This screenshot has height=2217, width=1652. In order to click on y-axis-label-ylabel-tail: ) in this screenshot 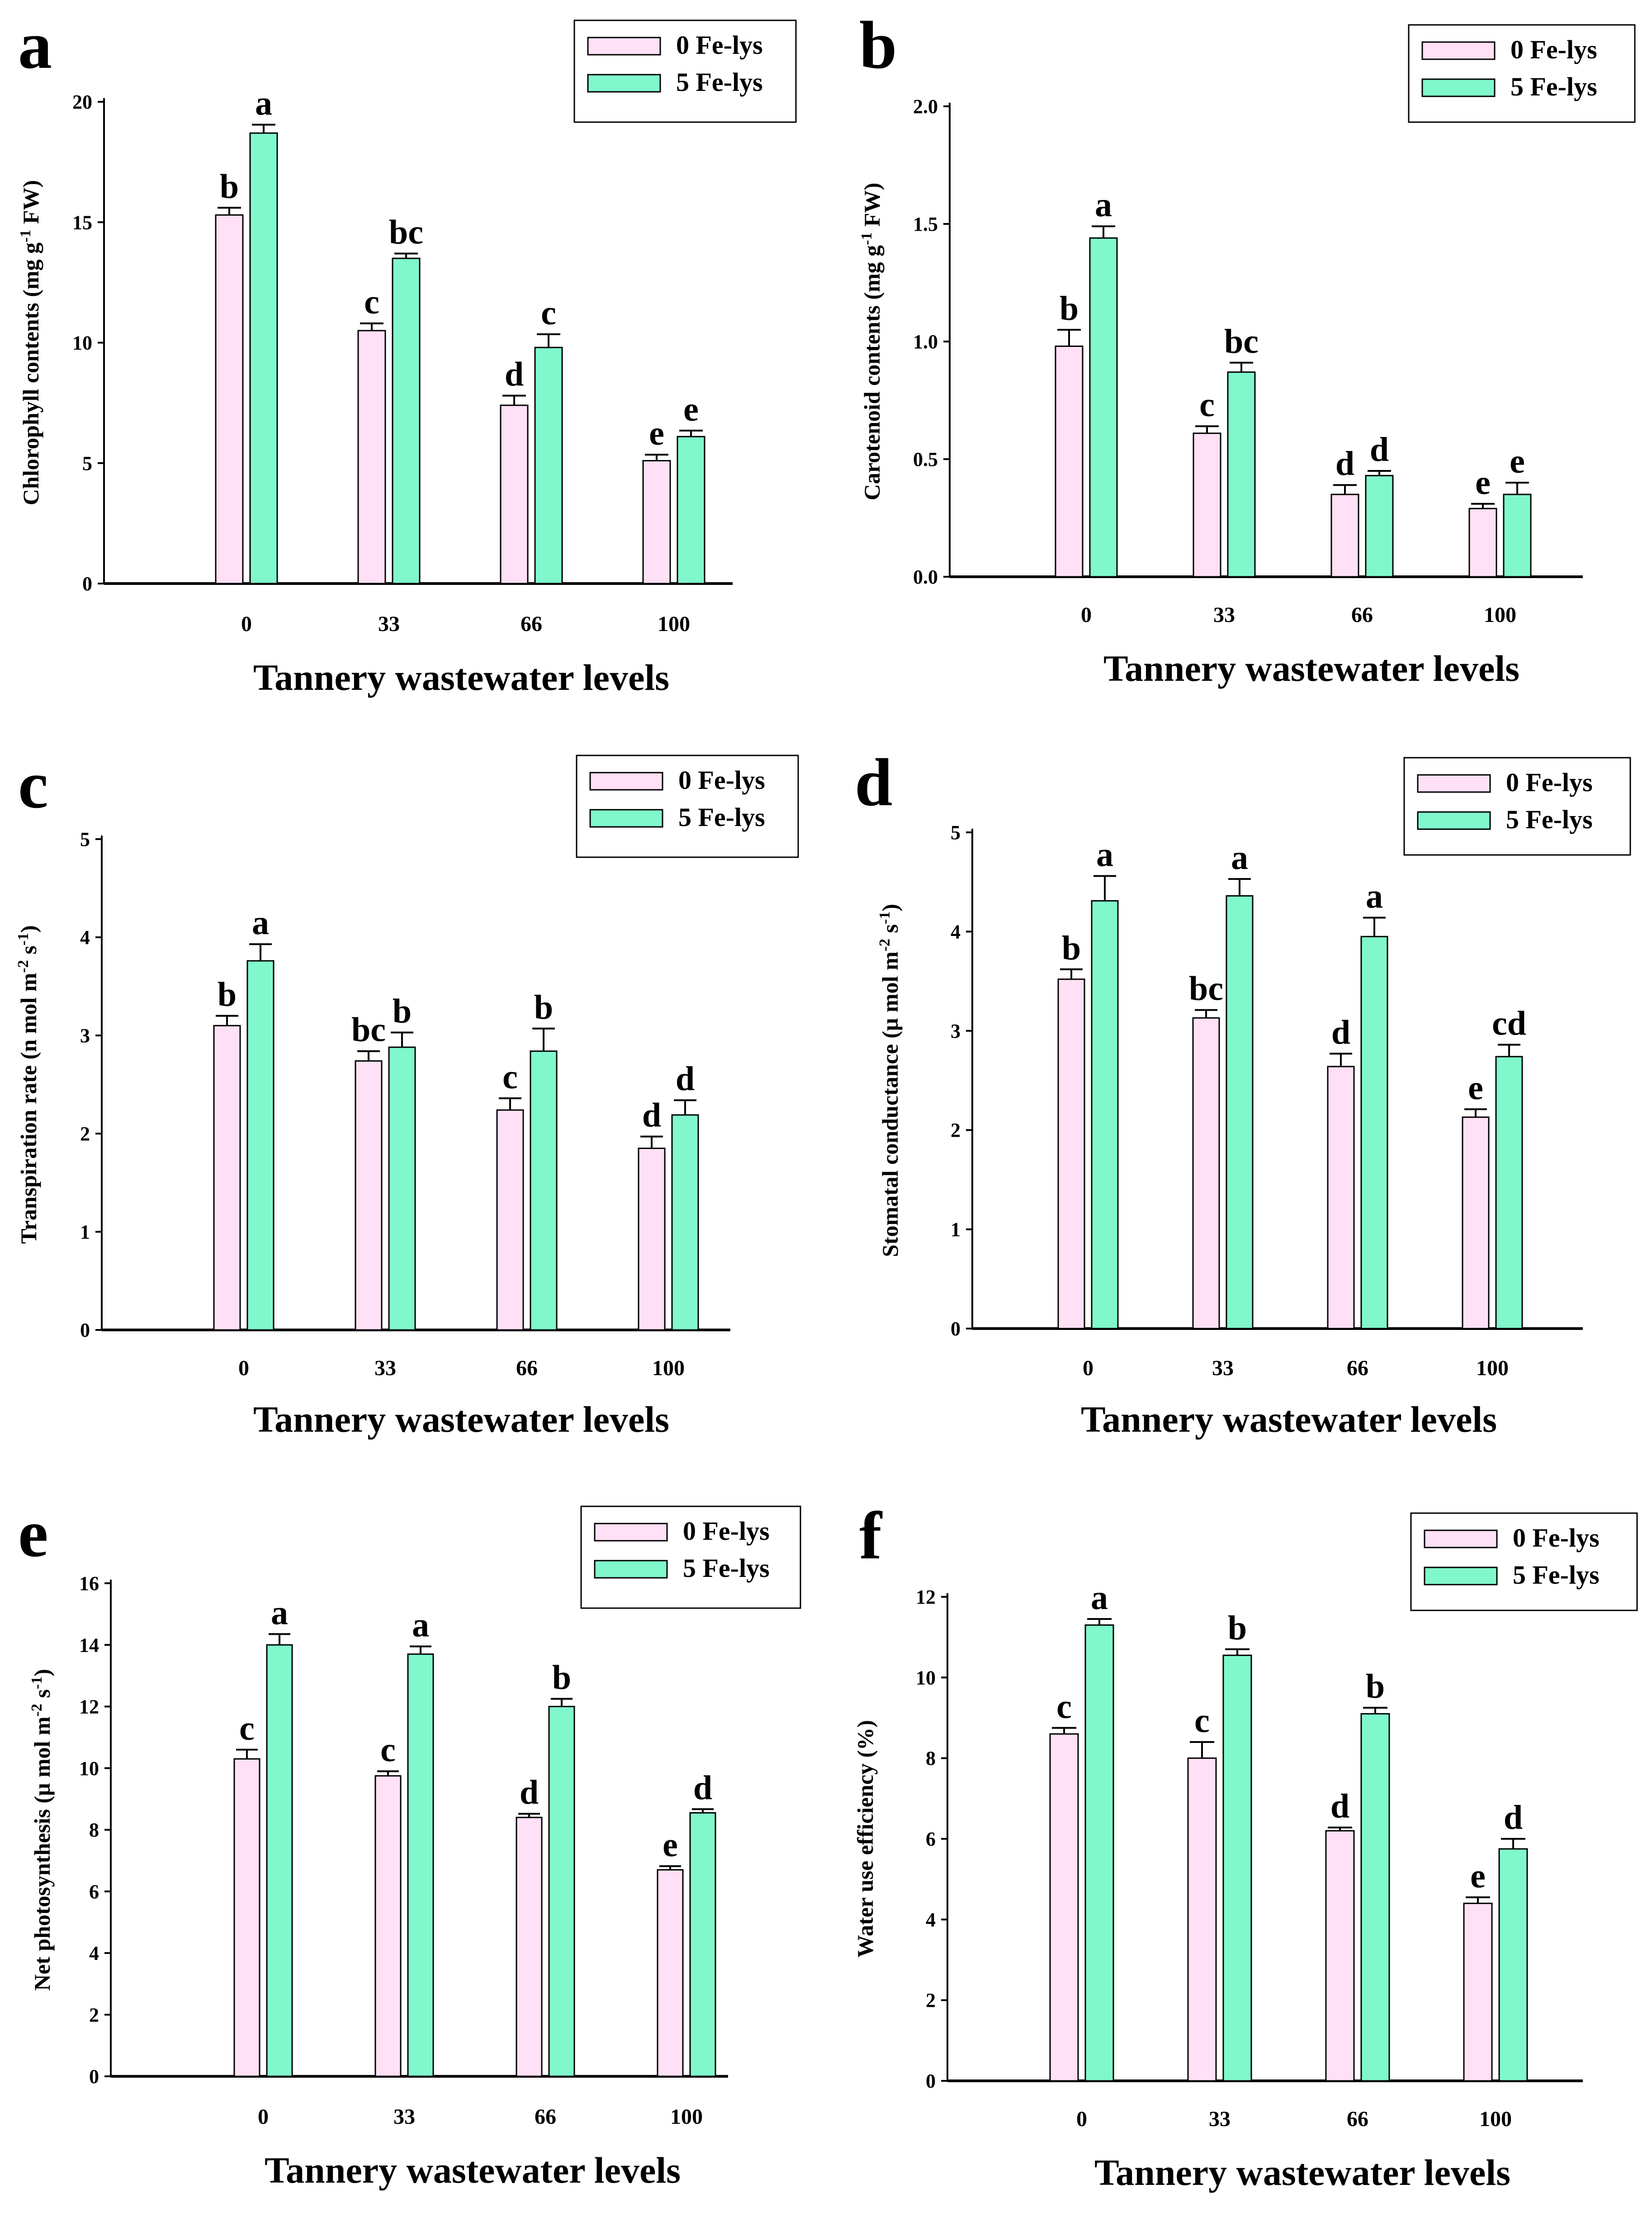, I will do `click(890, 907)`.